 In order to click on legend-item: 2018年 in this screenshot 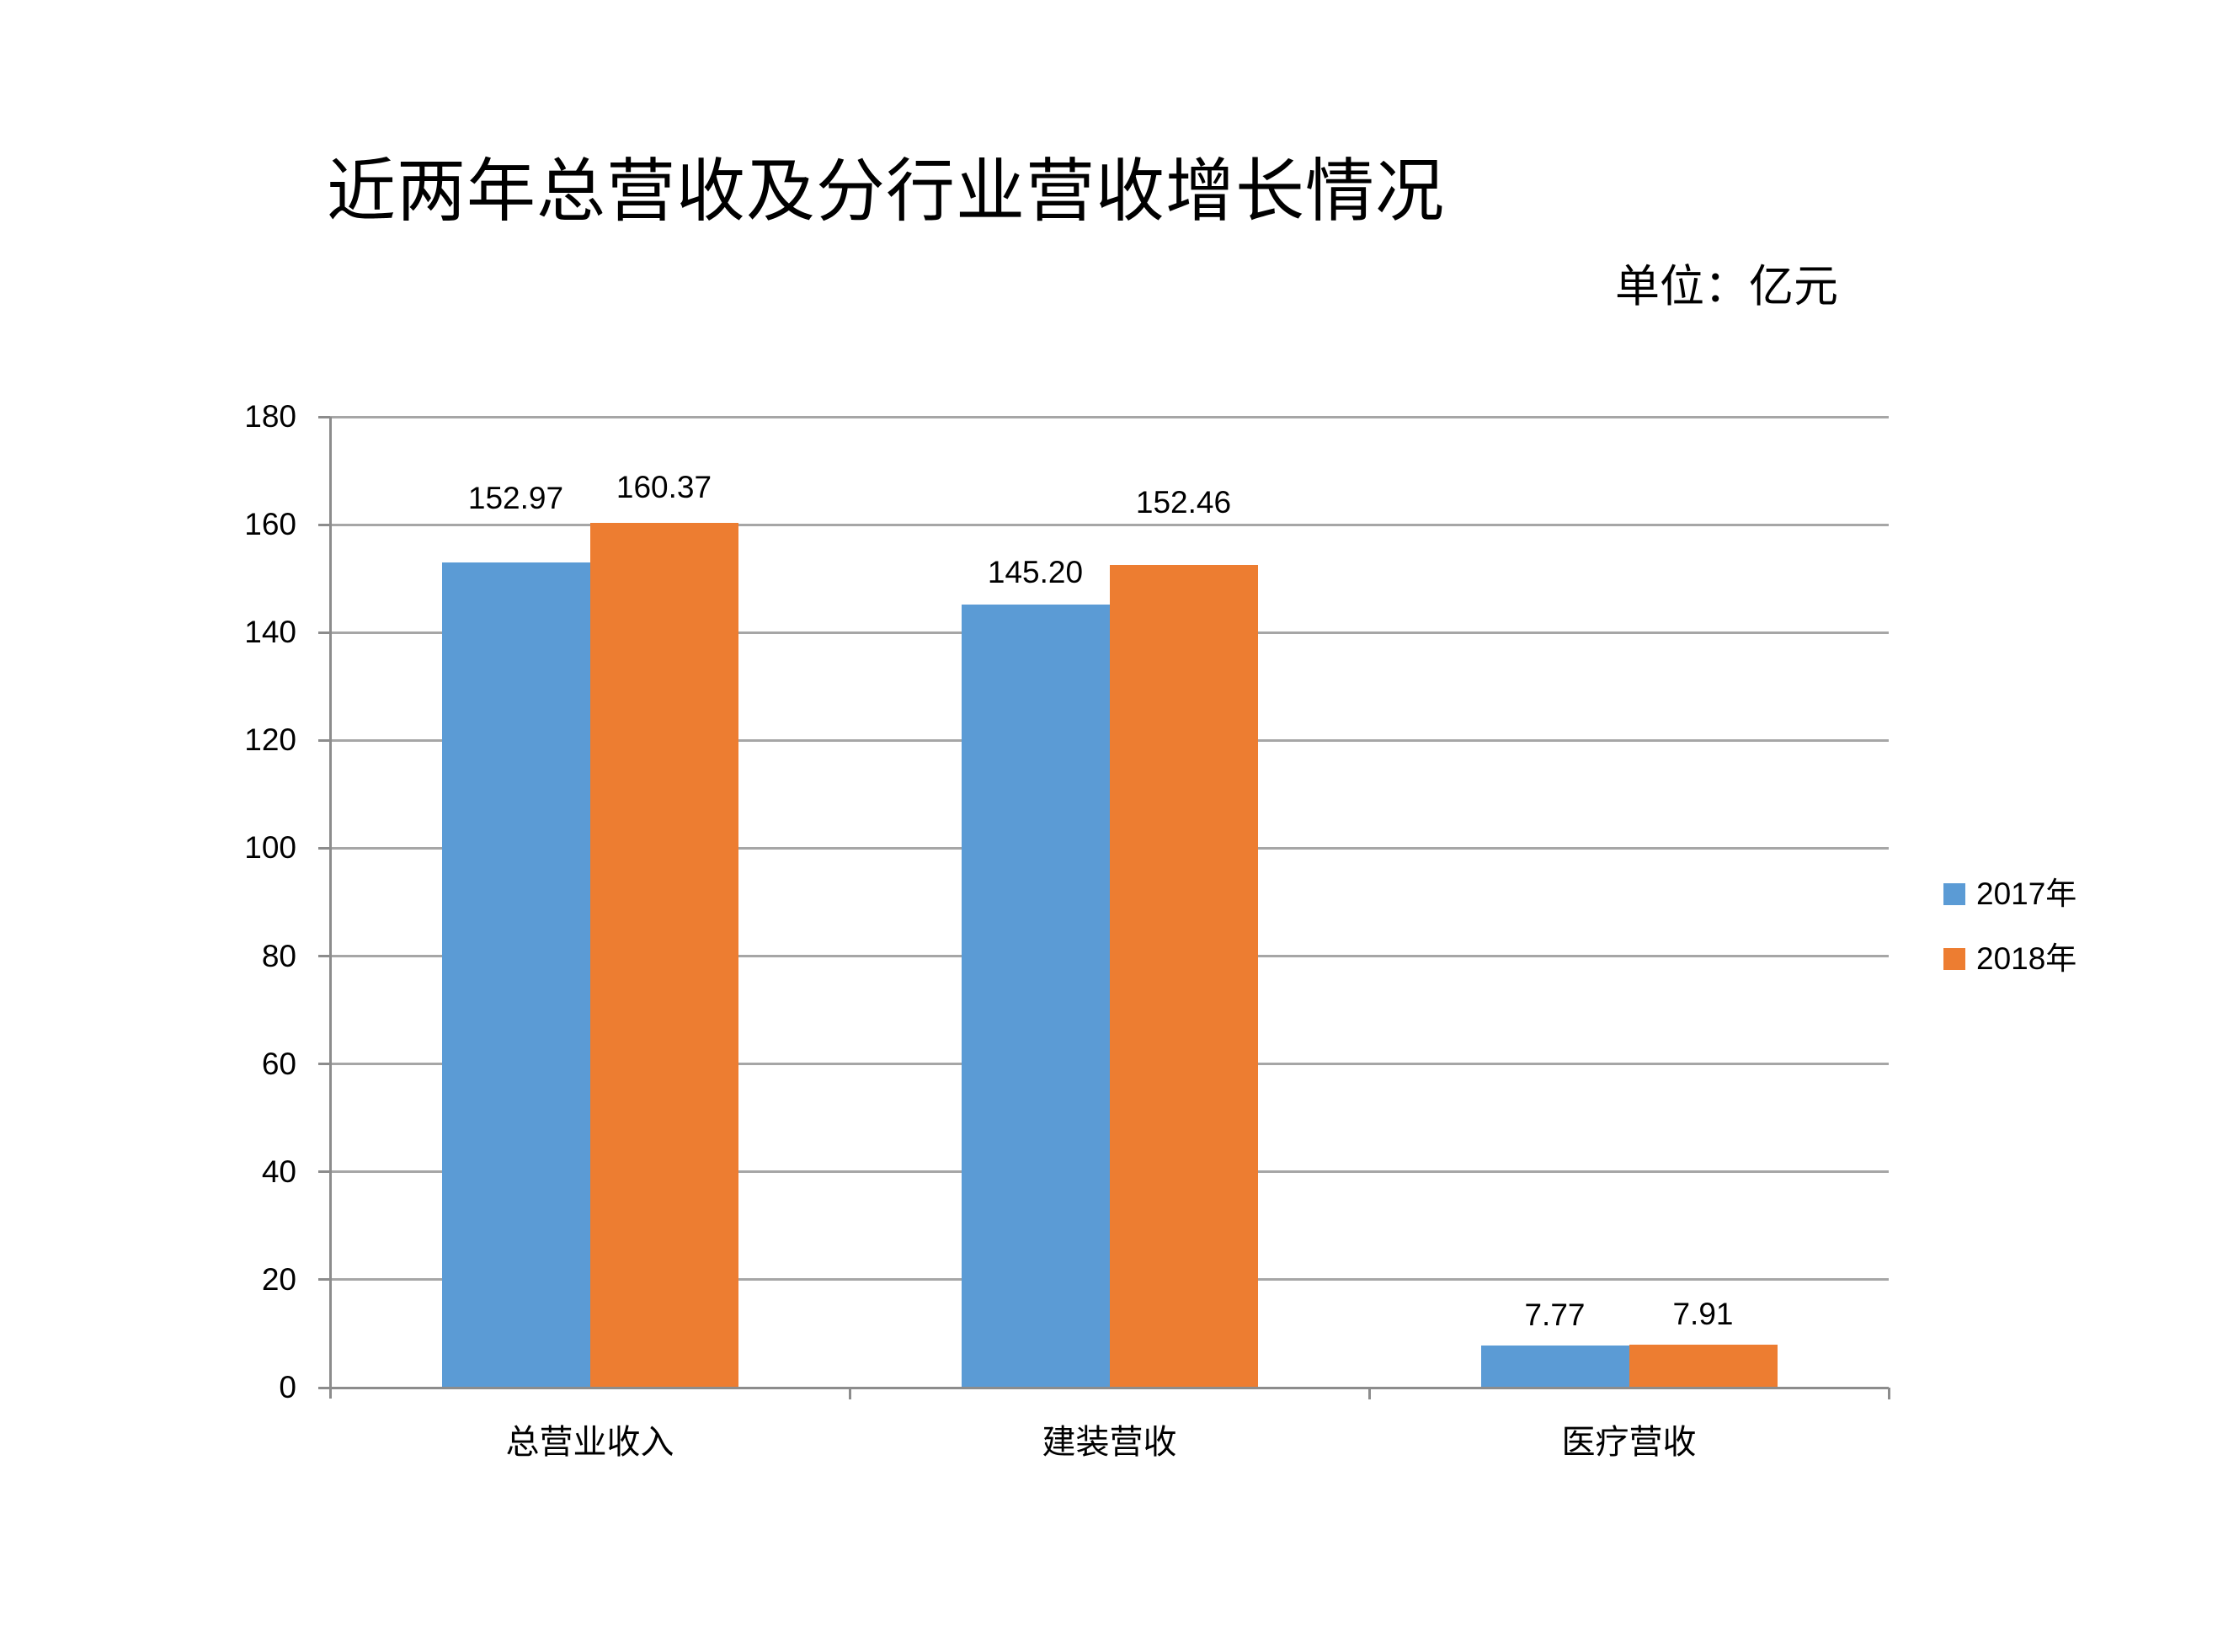, I will do `click(2010, 959)`.